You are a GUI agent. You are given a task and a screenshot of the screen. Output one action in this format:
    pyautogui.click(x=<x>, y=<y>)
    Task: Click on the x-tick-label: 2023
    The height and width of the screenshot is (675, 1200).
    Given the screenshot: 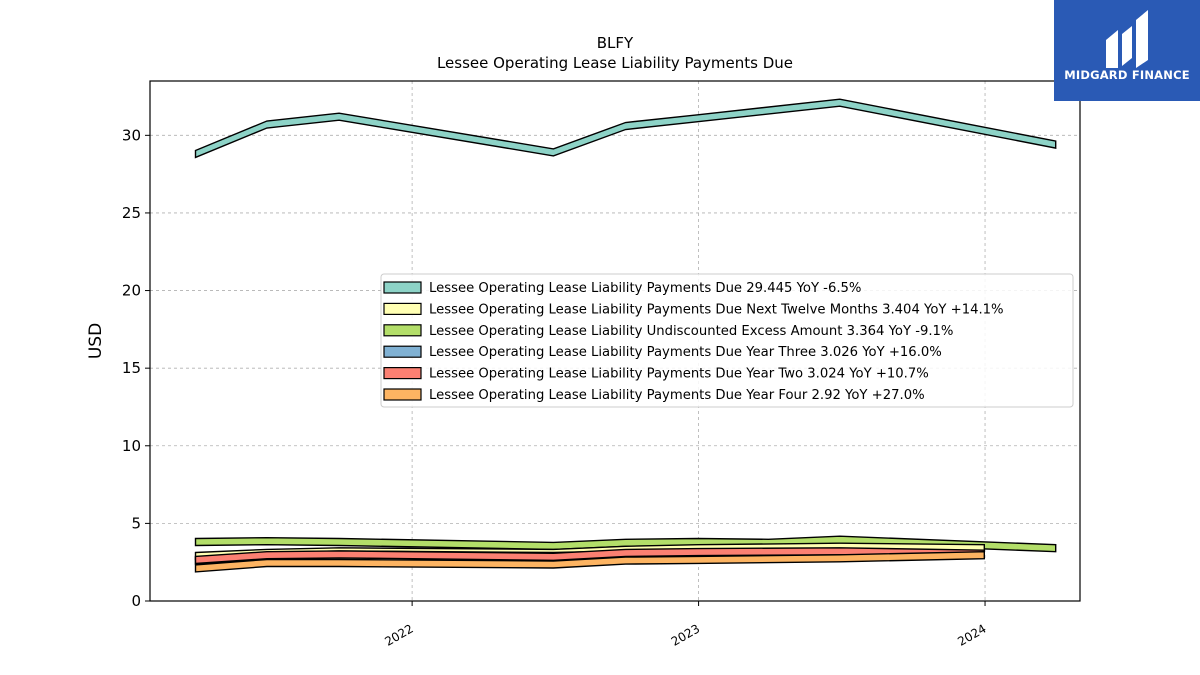 What is the action you would take?
    pyautogui.click(x=685, y=634)
    